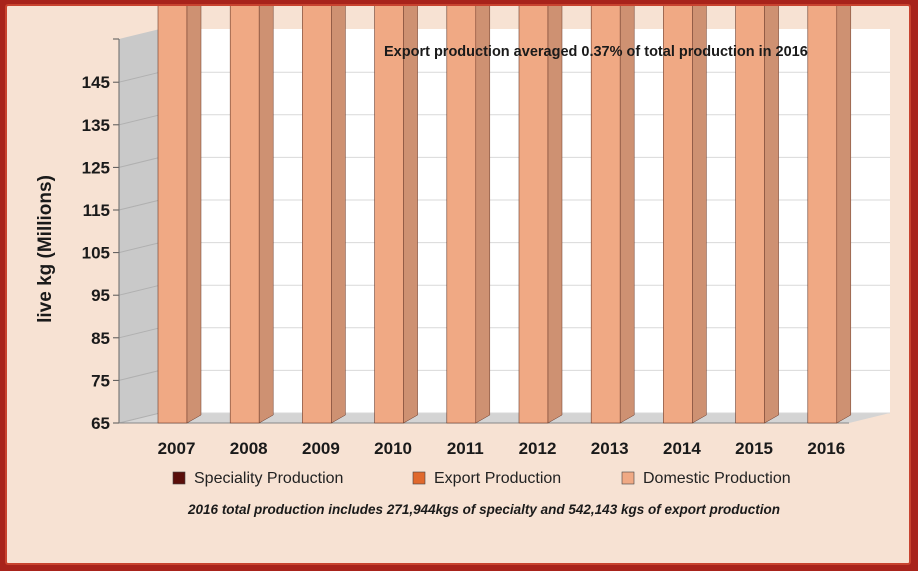 The image size is (918, 571). Describe the element at coordinates (268, 478) in the screenshot. I see `legend-label: Speciality Production` at that location.